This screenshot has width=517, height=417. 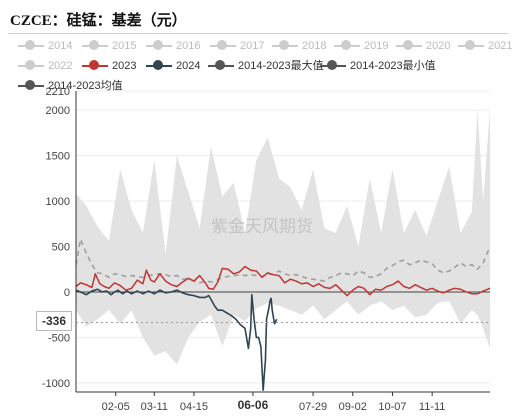 I want to click on x-tick-label: 10-07, so click(x=392, y=407).